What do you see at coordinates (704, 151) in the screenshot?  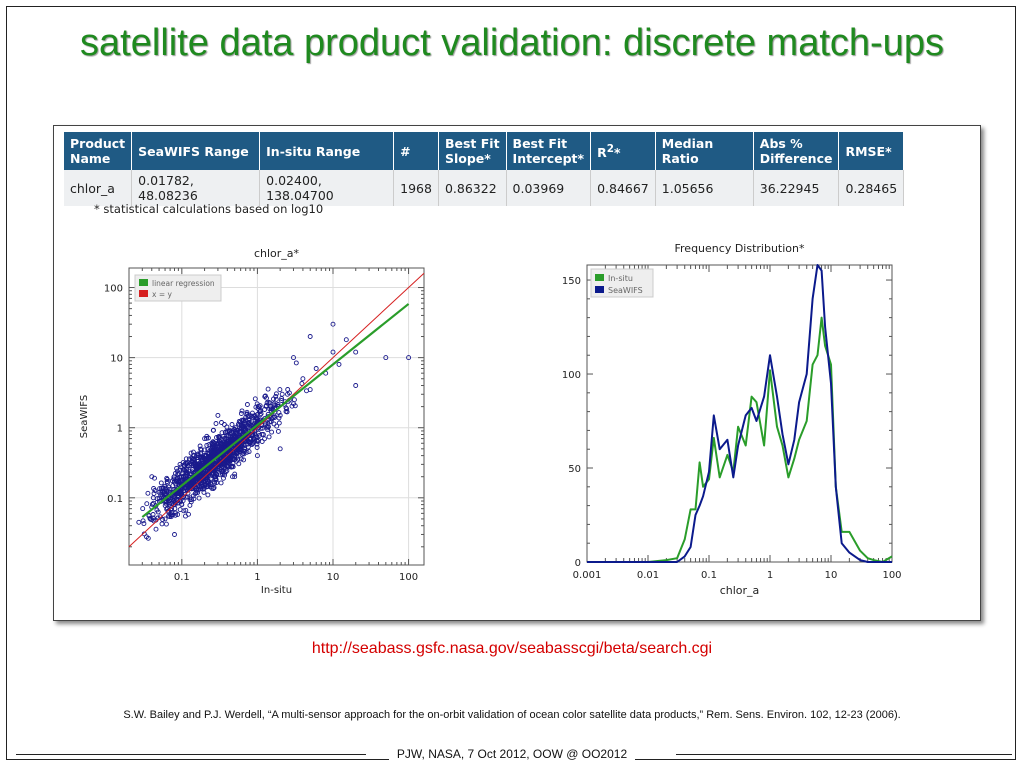 I see `col-median-ratio: Median Ratio` at bounding box center [704, 151].